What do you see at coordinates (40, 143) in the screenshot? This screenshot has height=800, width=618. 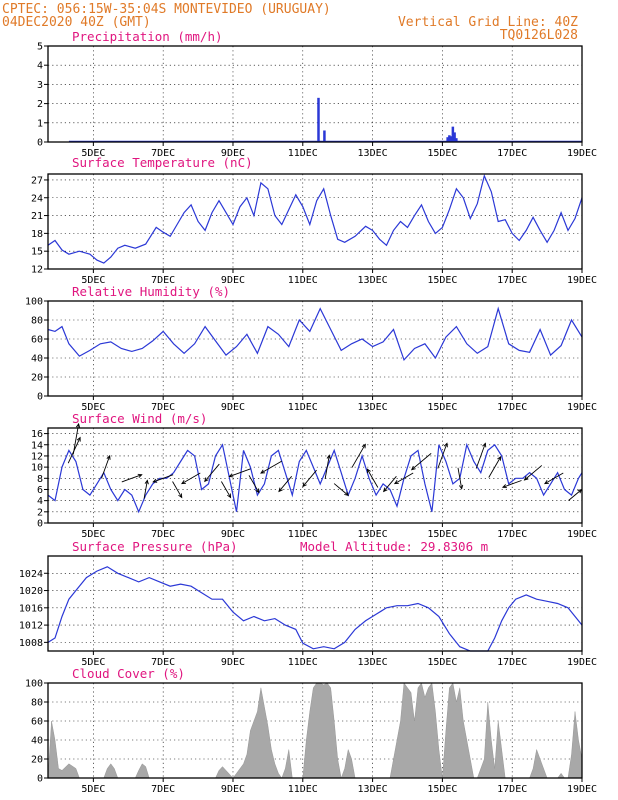 I see `y-tick-label: 0` at bounding box center [40, 143].